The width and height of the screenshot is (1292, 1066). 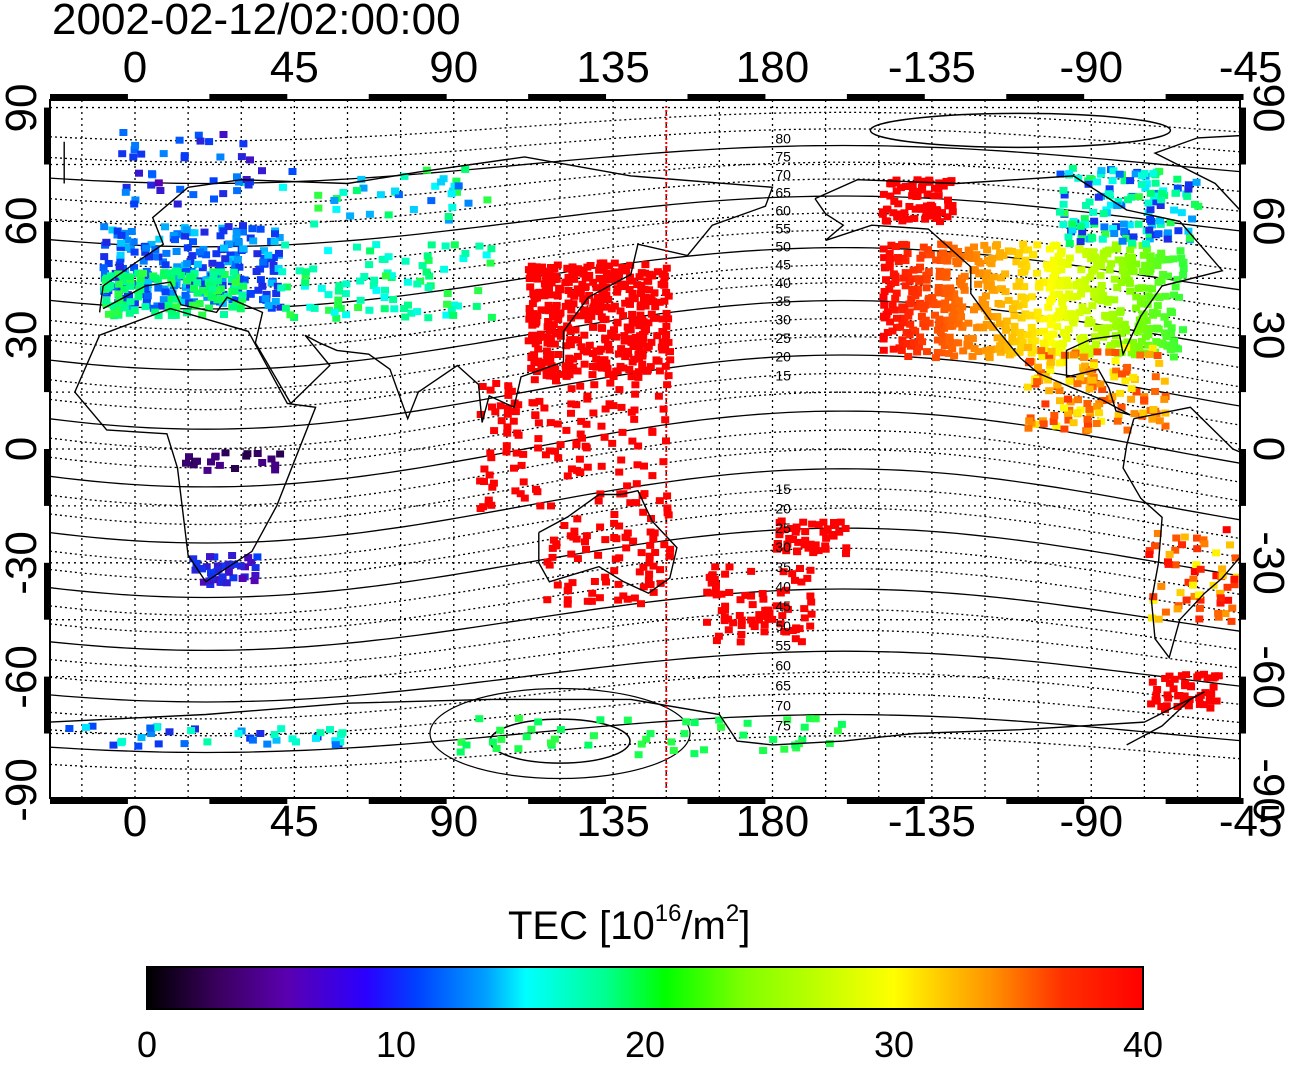 What do you see at coordinates (1181, 533) in the screenshot?
I see `coastline` at bounding box center [1181, 533].